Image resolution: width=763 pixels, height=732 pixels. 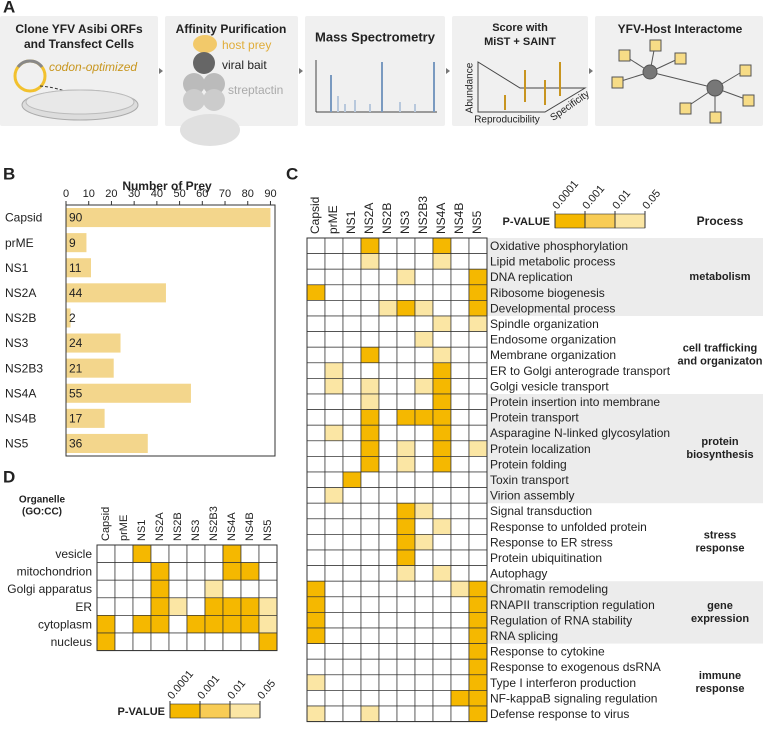 What do you see at coordinates (231, 29) in the screenshot?
I see `step-title: Affinity Purification` at bounding box center [231, 29].